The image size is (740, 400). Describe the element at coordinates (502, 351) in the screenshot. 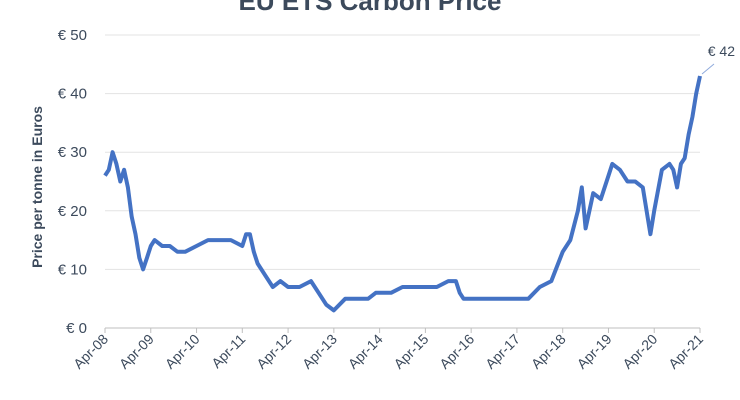

I see `x-tick-label: Apr-17` at that location.